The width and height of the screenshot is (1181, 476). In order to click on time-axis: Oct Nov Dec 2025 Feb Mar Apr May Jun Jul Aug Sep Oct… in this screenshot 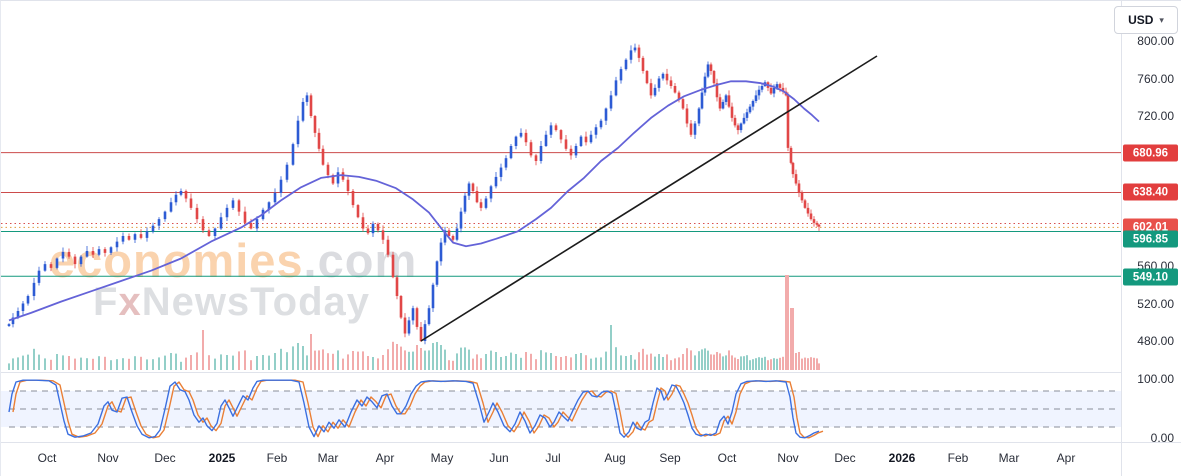, I will do `click(591, 459)`.